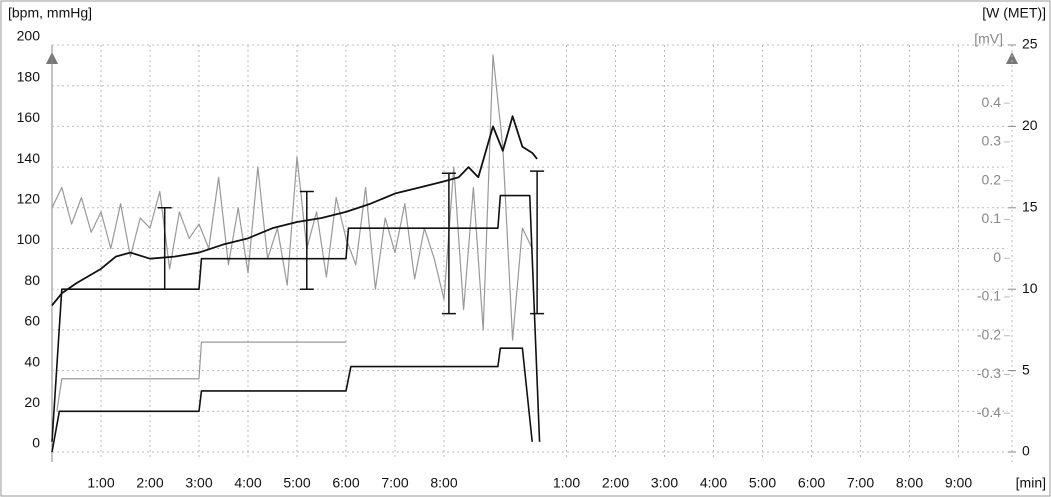 This screenshot has height=497, width=1051. Describe the element at coordinates (1030, 288) in the screenshot. I see `y2-tick-label: 10` at that location.